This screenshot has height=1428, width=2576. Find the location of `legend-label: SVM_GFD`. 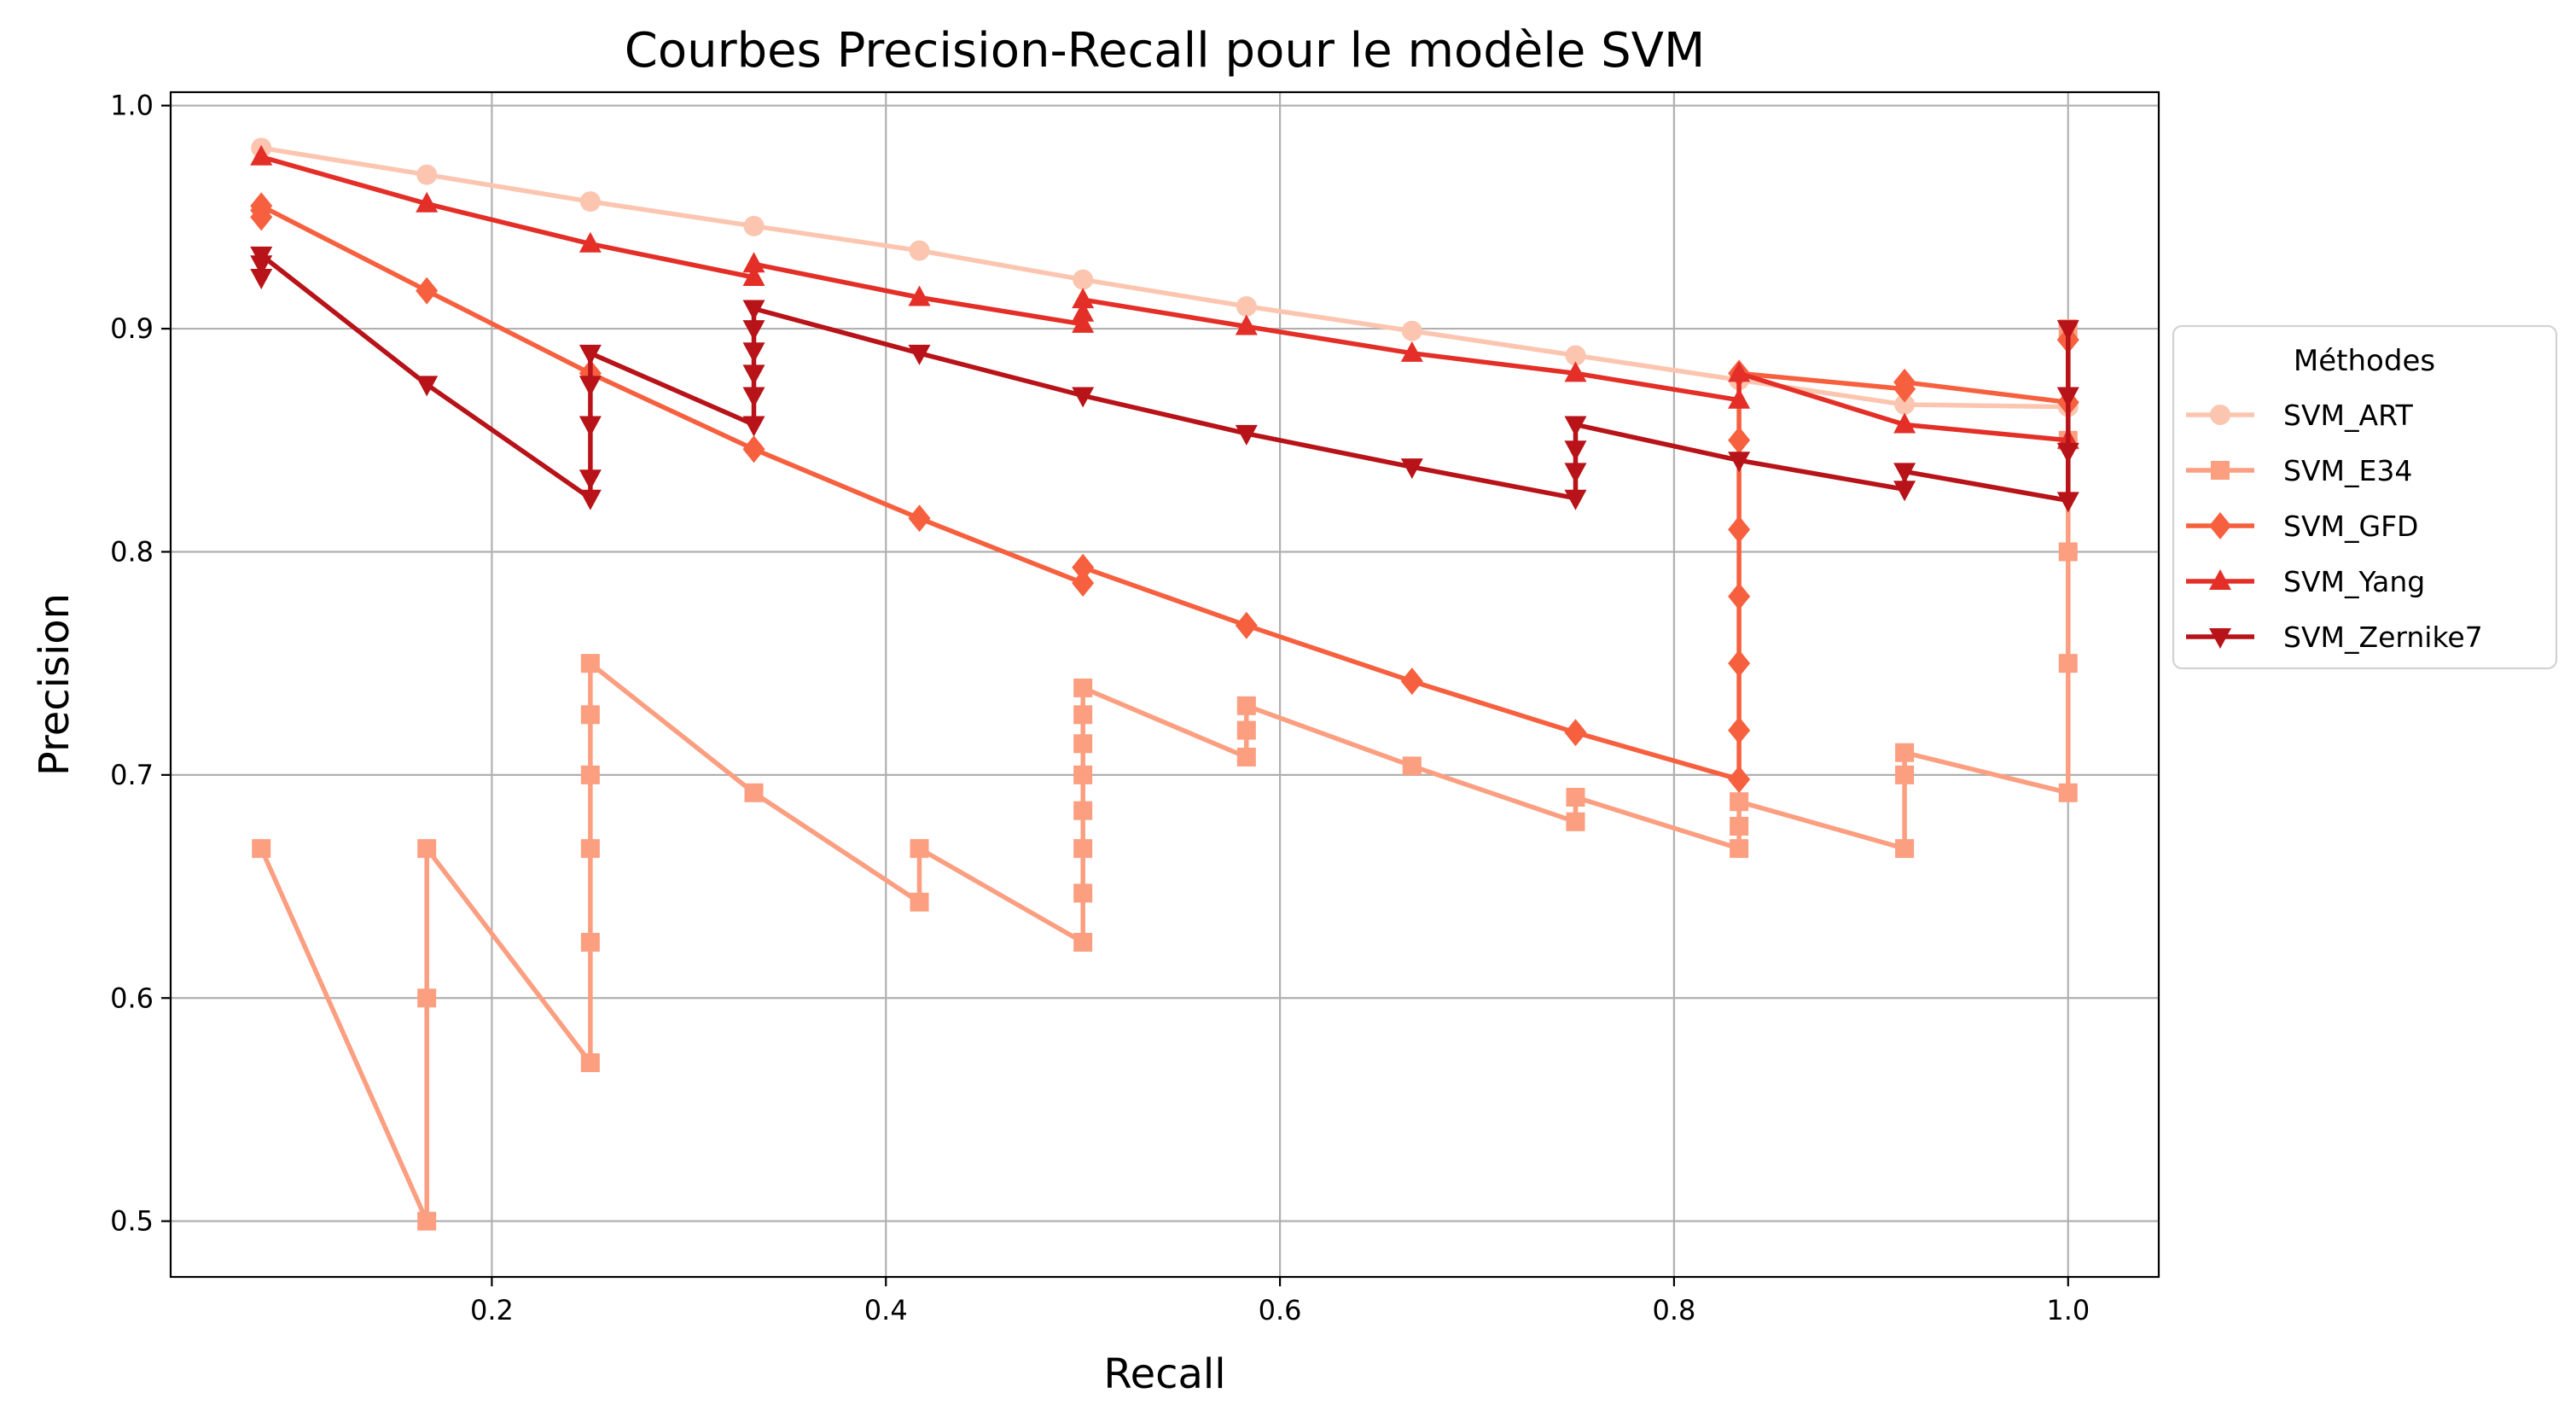

legend-label: SVM_GFD is located at coordinates (2351, 526).